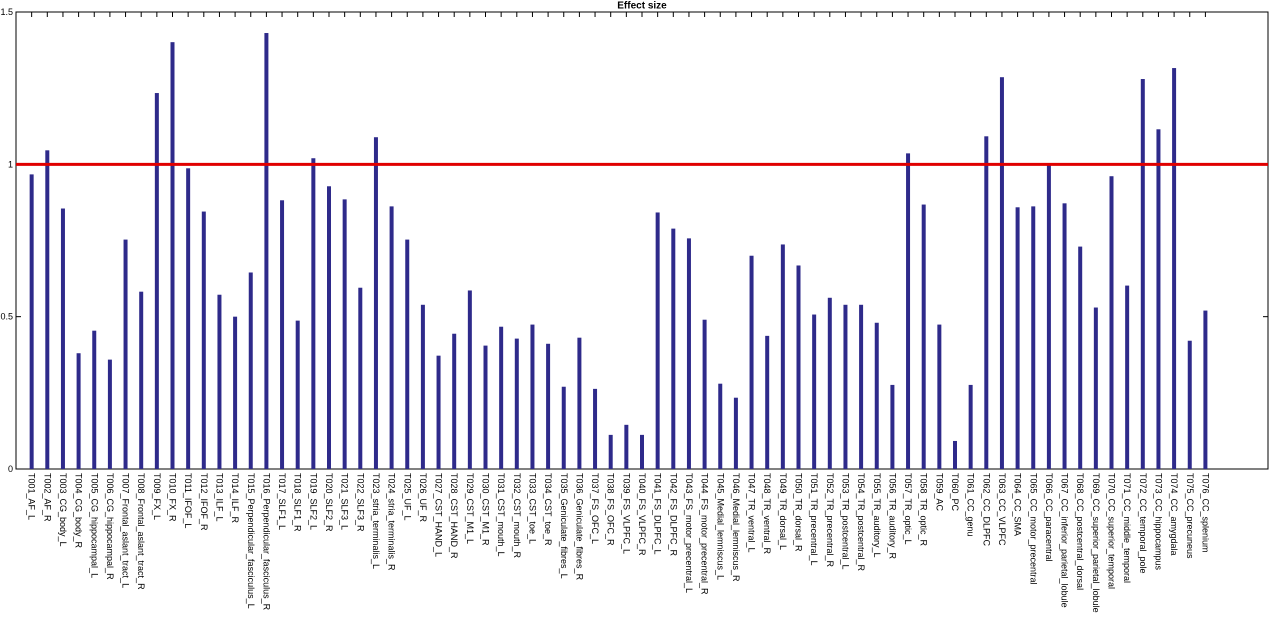 This screenshot has width=1275, height=624. I want to click on y-tick-label: 1, so click(10, 164).